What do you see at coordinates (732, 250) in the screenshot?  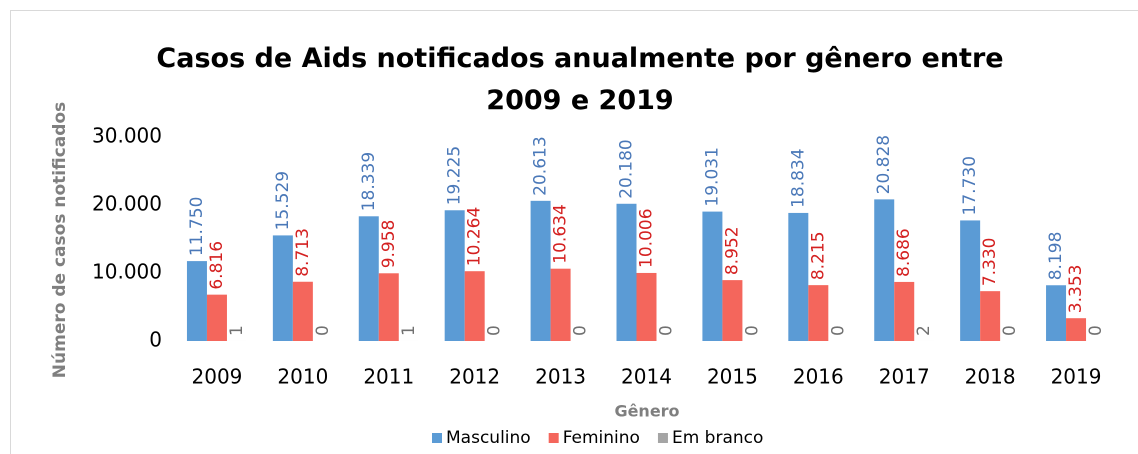 I see `data-label: 8.952` at bounding box center [732, 250].